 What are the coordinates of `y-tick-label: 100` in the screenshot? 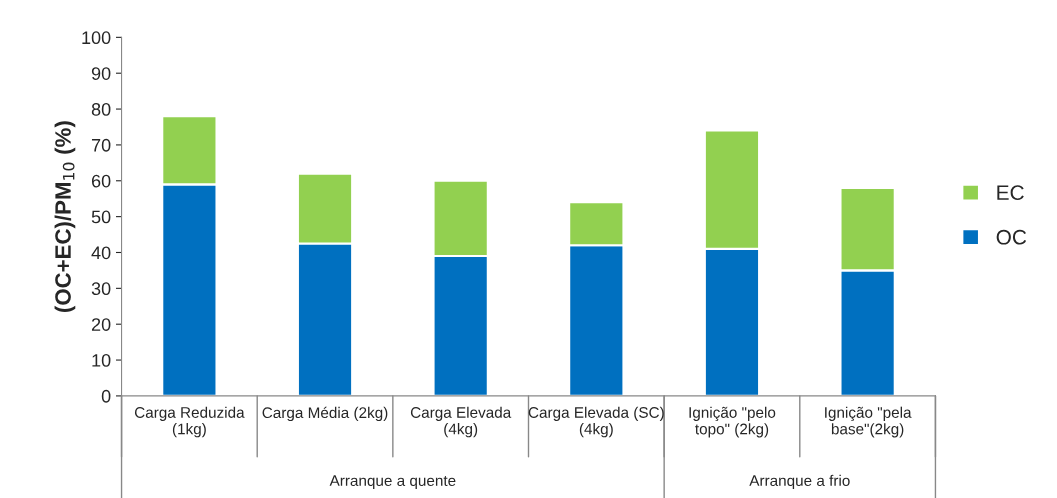 It's located at (96, 38).